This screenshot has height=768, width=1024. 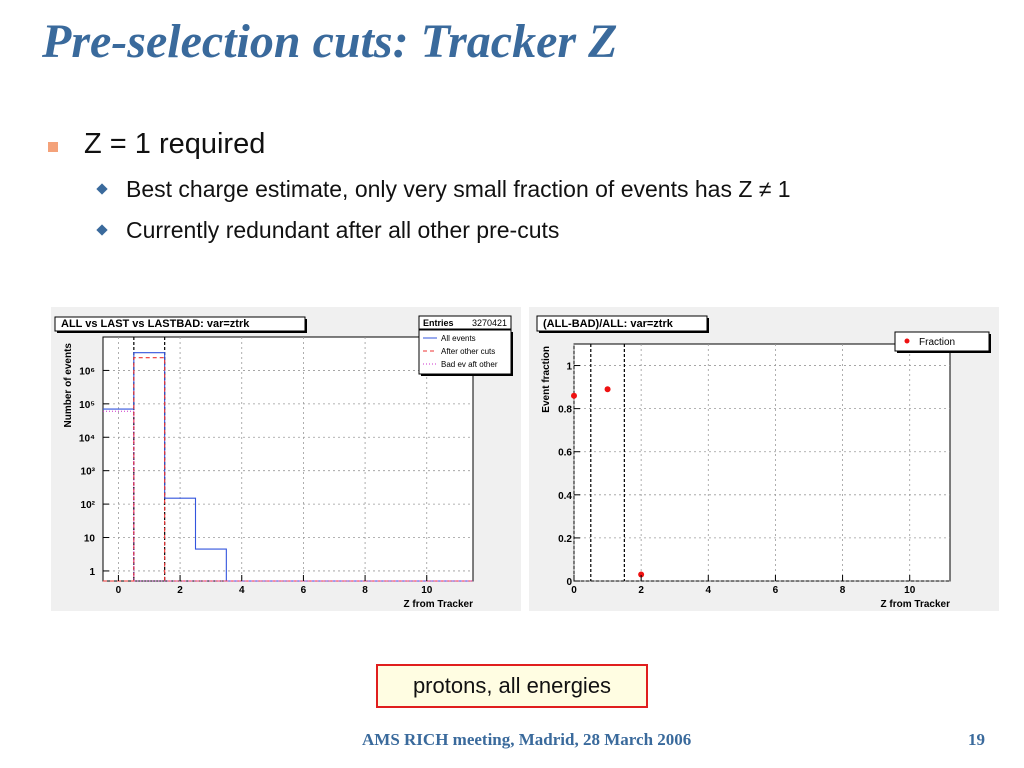 I want to click on legend-label: After other cuts, so click(x=468, y=351).